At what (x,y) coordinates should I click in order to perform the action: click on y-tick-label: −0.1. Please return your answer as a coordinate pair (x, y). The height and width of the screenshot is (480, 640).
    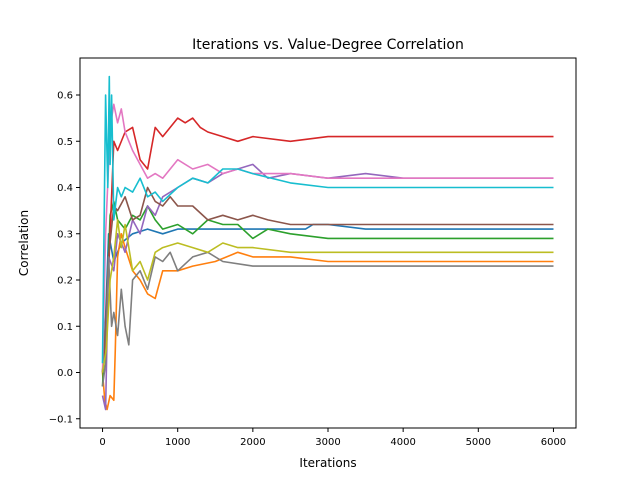
    Looking at the image, I should click on (61, 419).